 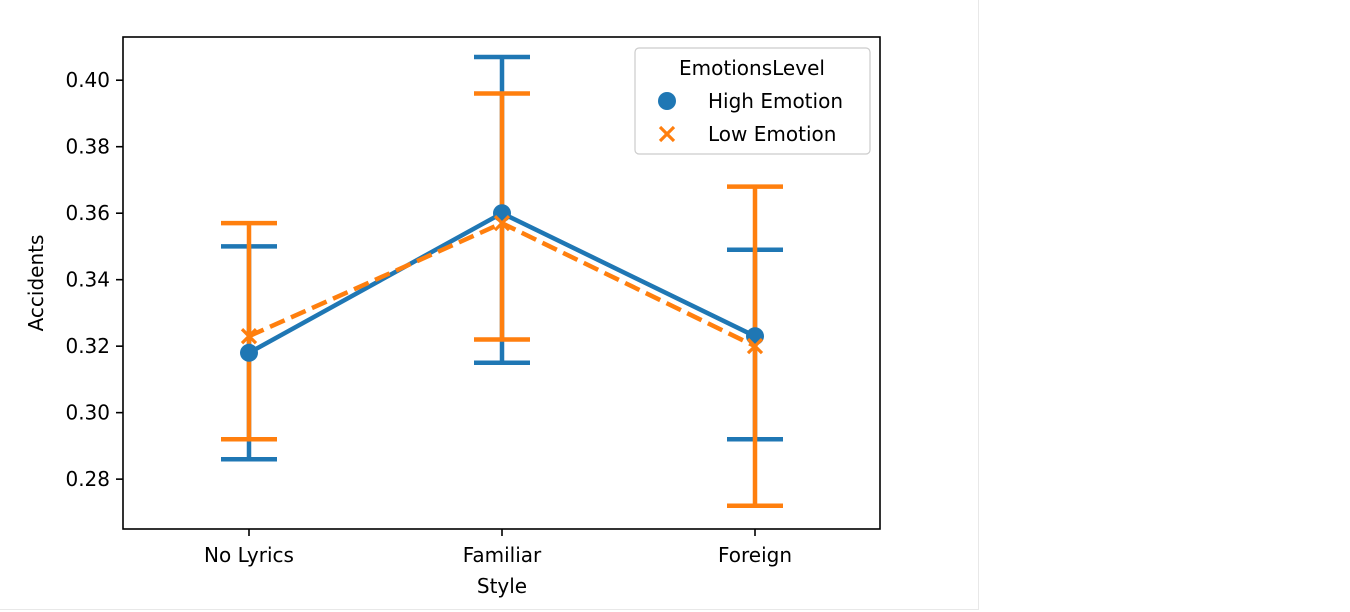 What do you see at coordinates (87, 280) in the screenshot?
I see `y-tick-label: 0.34` at bounding box center [87, 280].